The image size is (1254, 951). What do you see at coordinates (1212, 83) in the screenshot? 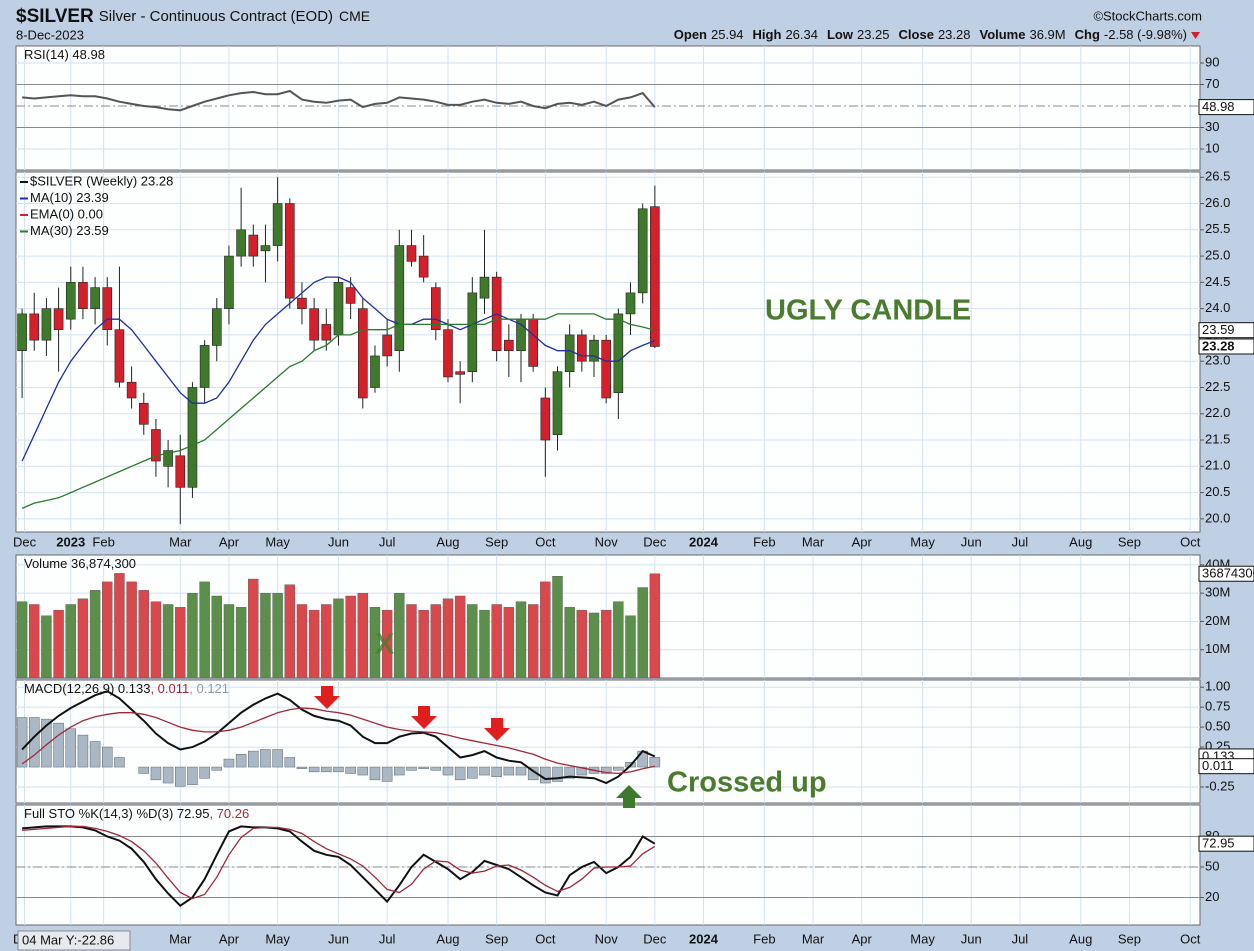
I see `y-tick-label: 70` at bounding box center [1212, 83].